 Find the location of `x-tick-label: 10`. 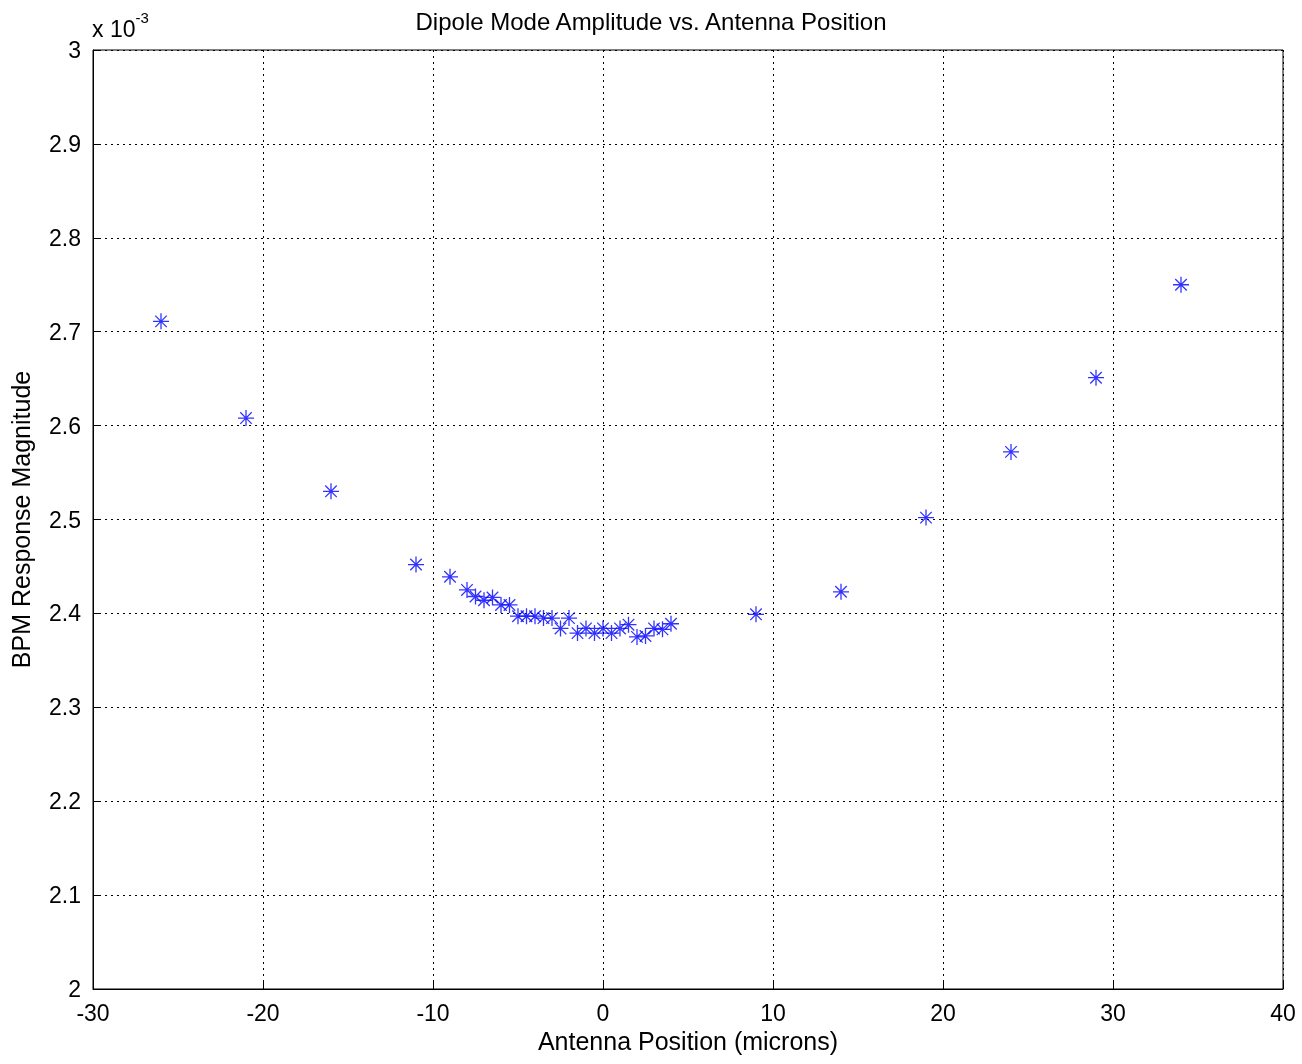

x-tick-label: 10 is located at coordinates (773, 1012).